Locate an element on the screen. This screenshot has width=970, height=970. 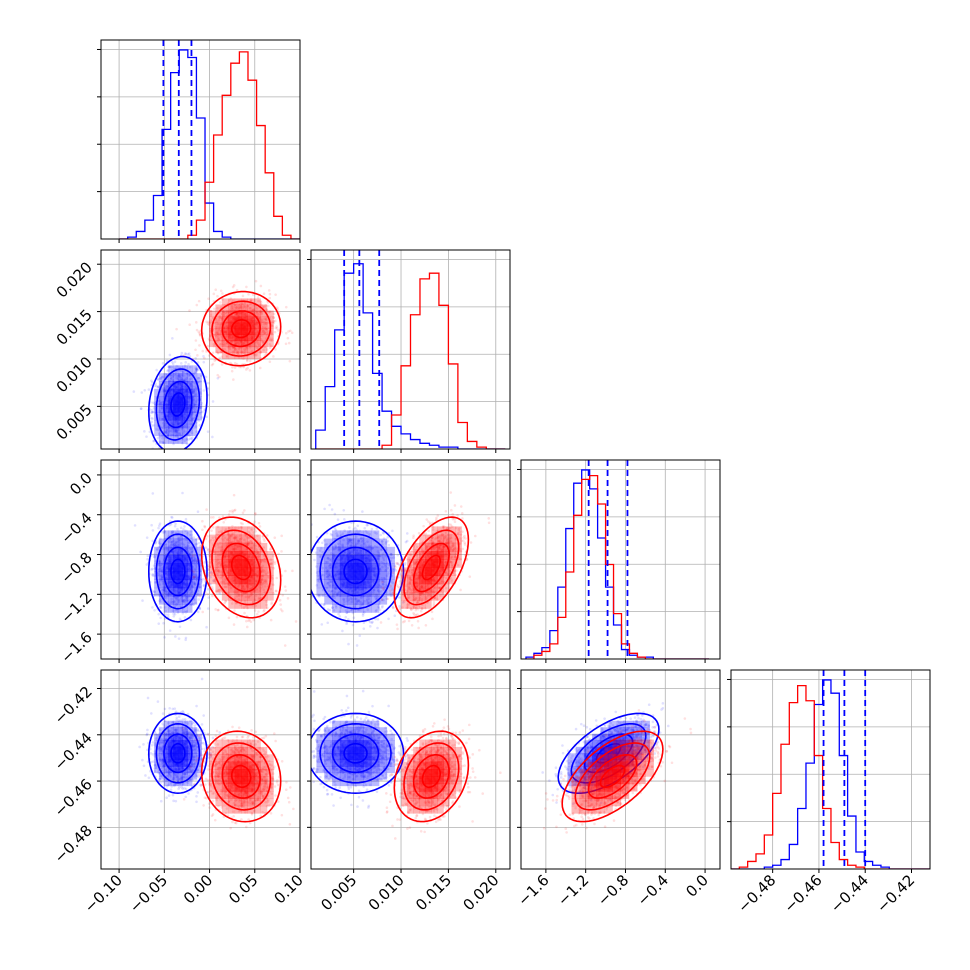
hist-grid-y is located at coordinates (620, 541).